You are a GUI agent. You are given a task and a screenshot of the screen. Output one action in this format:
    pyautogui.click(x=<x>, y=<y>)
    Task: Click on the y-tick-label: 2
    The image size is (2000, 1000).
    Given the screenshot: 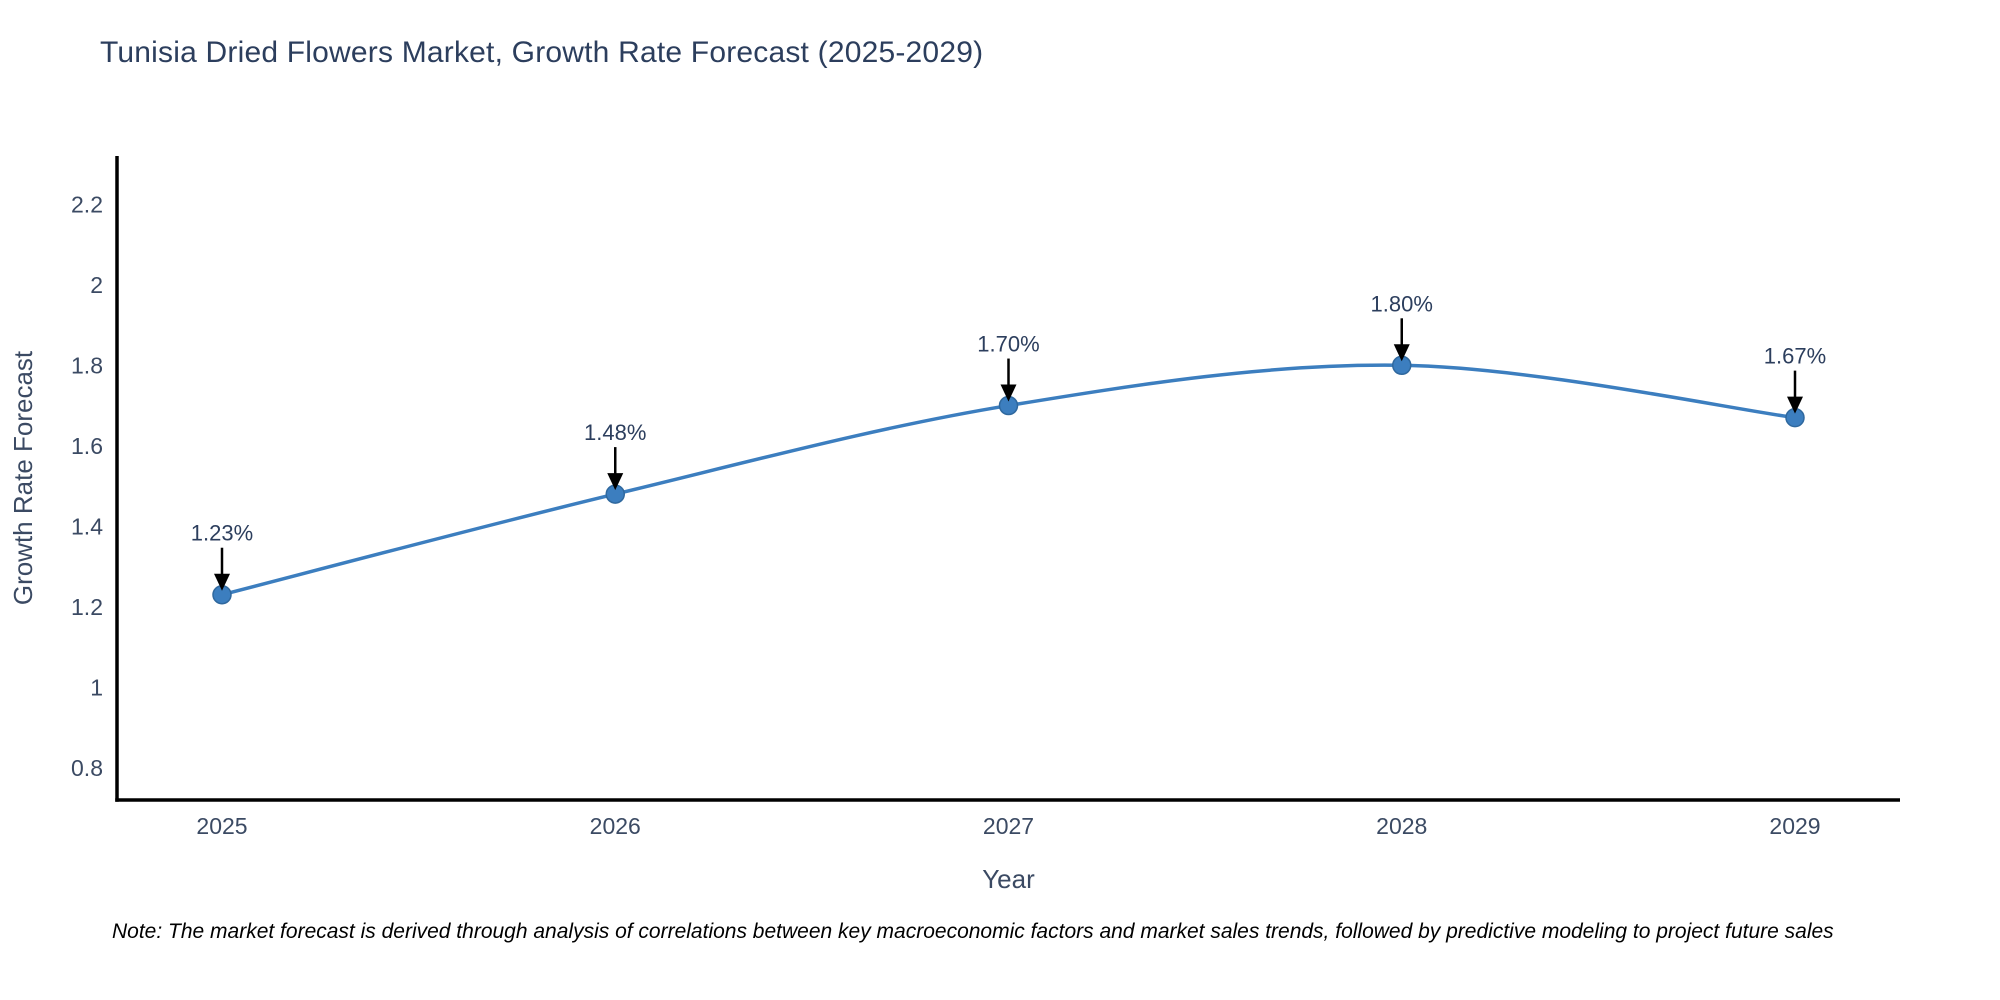 What is the action you would take?
    pyautogui.click(x=96, y=285)
    